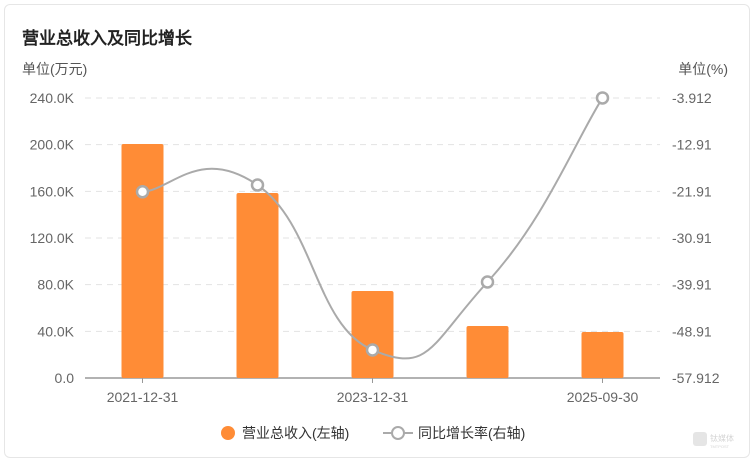 This screenshot has width=753, height=459. I want to click on legend-item-revenue: 营业总收入(左轴), so click(285, 433).